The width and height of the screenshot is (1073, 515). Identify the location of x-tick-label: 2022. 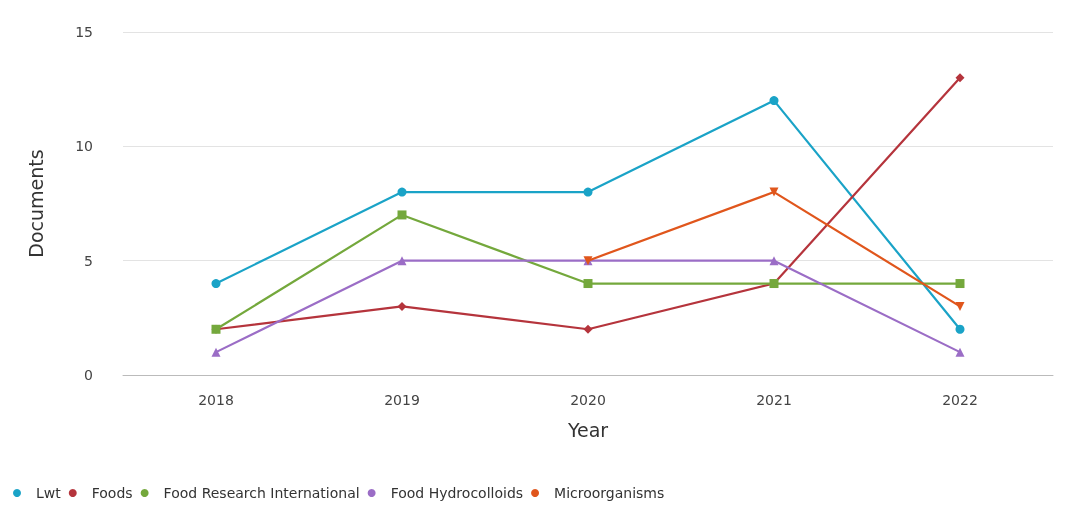
(960, 400).